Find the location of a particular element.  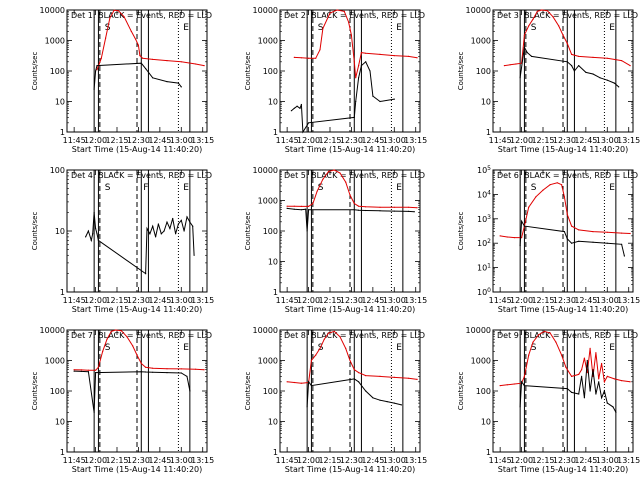

y-tick-label: 100 is located at coordinates (57, 71).